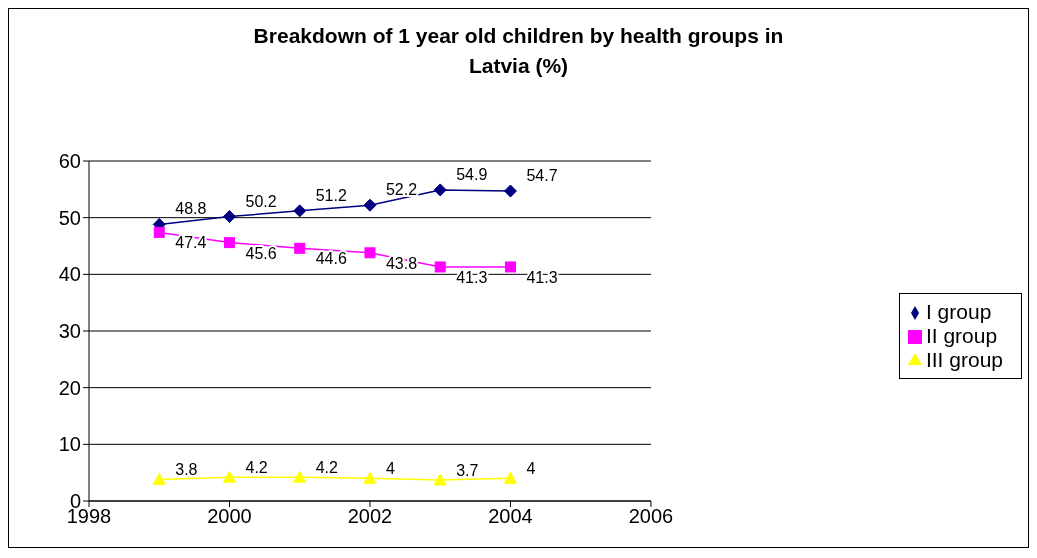 This screenshot has width=1037, height=558. I want to click on data-label: 54.7, so click(542, 176).